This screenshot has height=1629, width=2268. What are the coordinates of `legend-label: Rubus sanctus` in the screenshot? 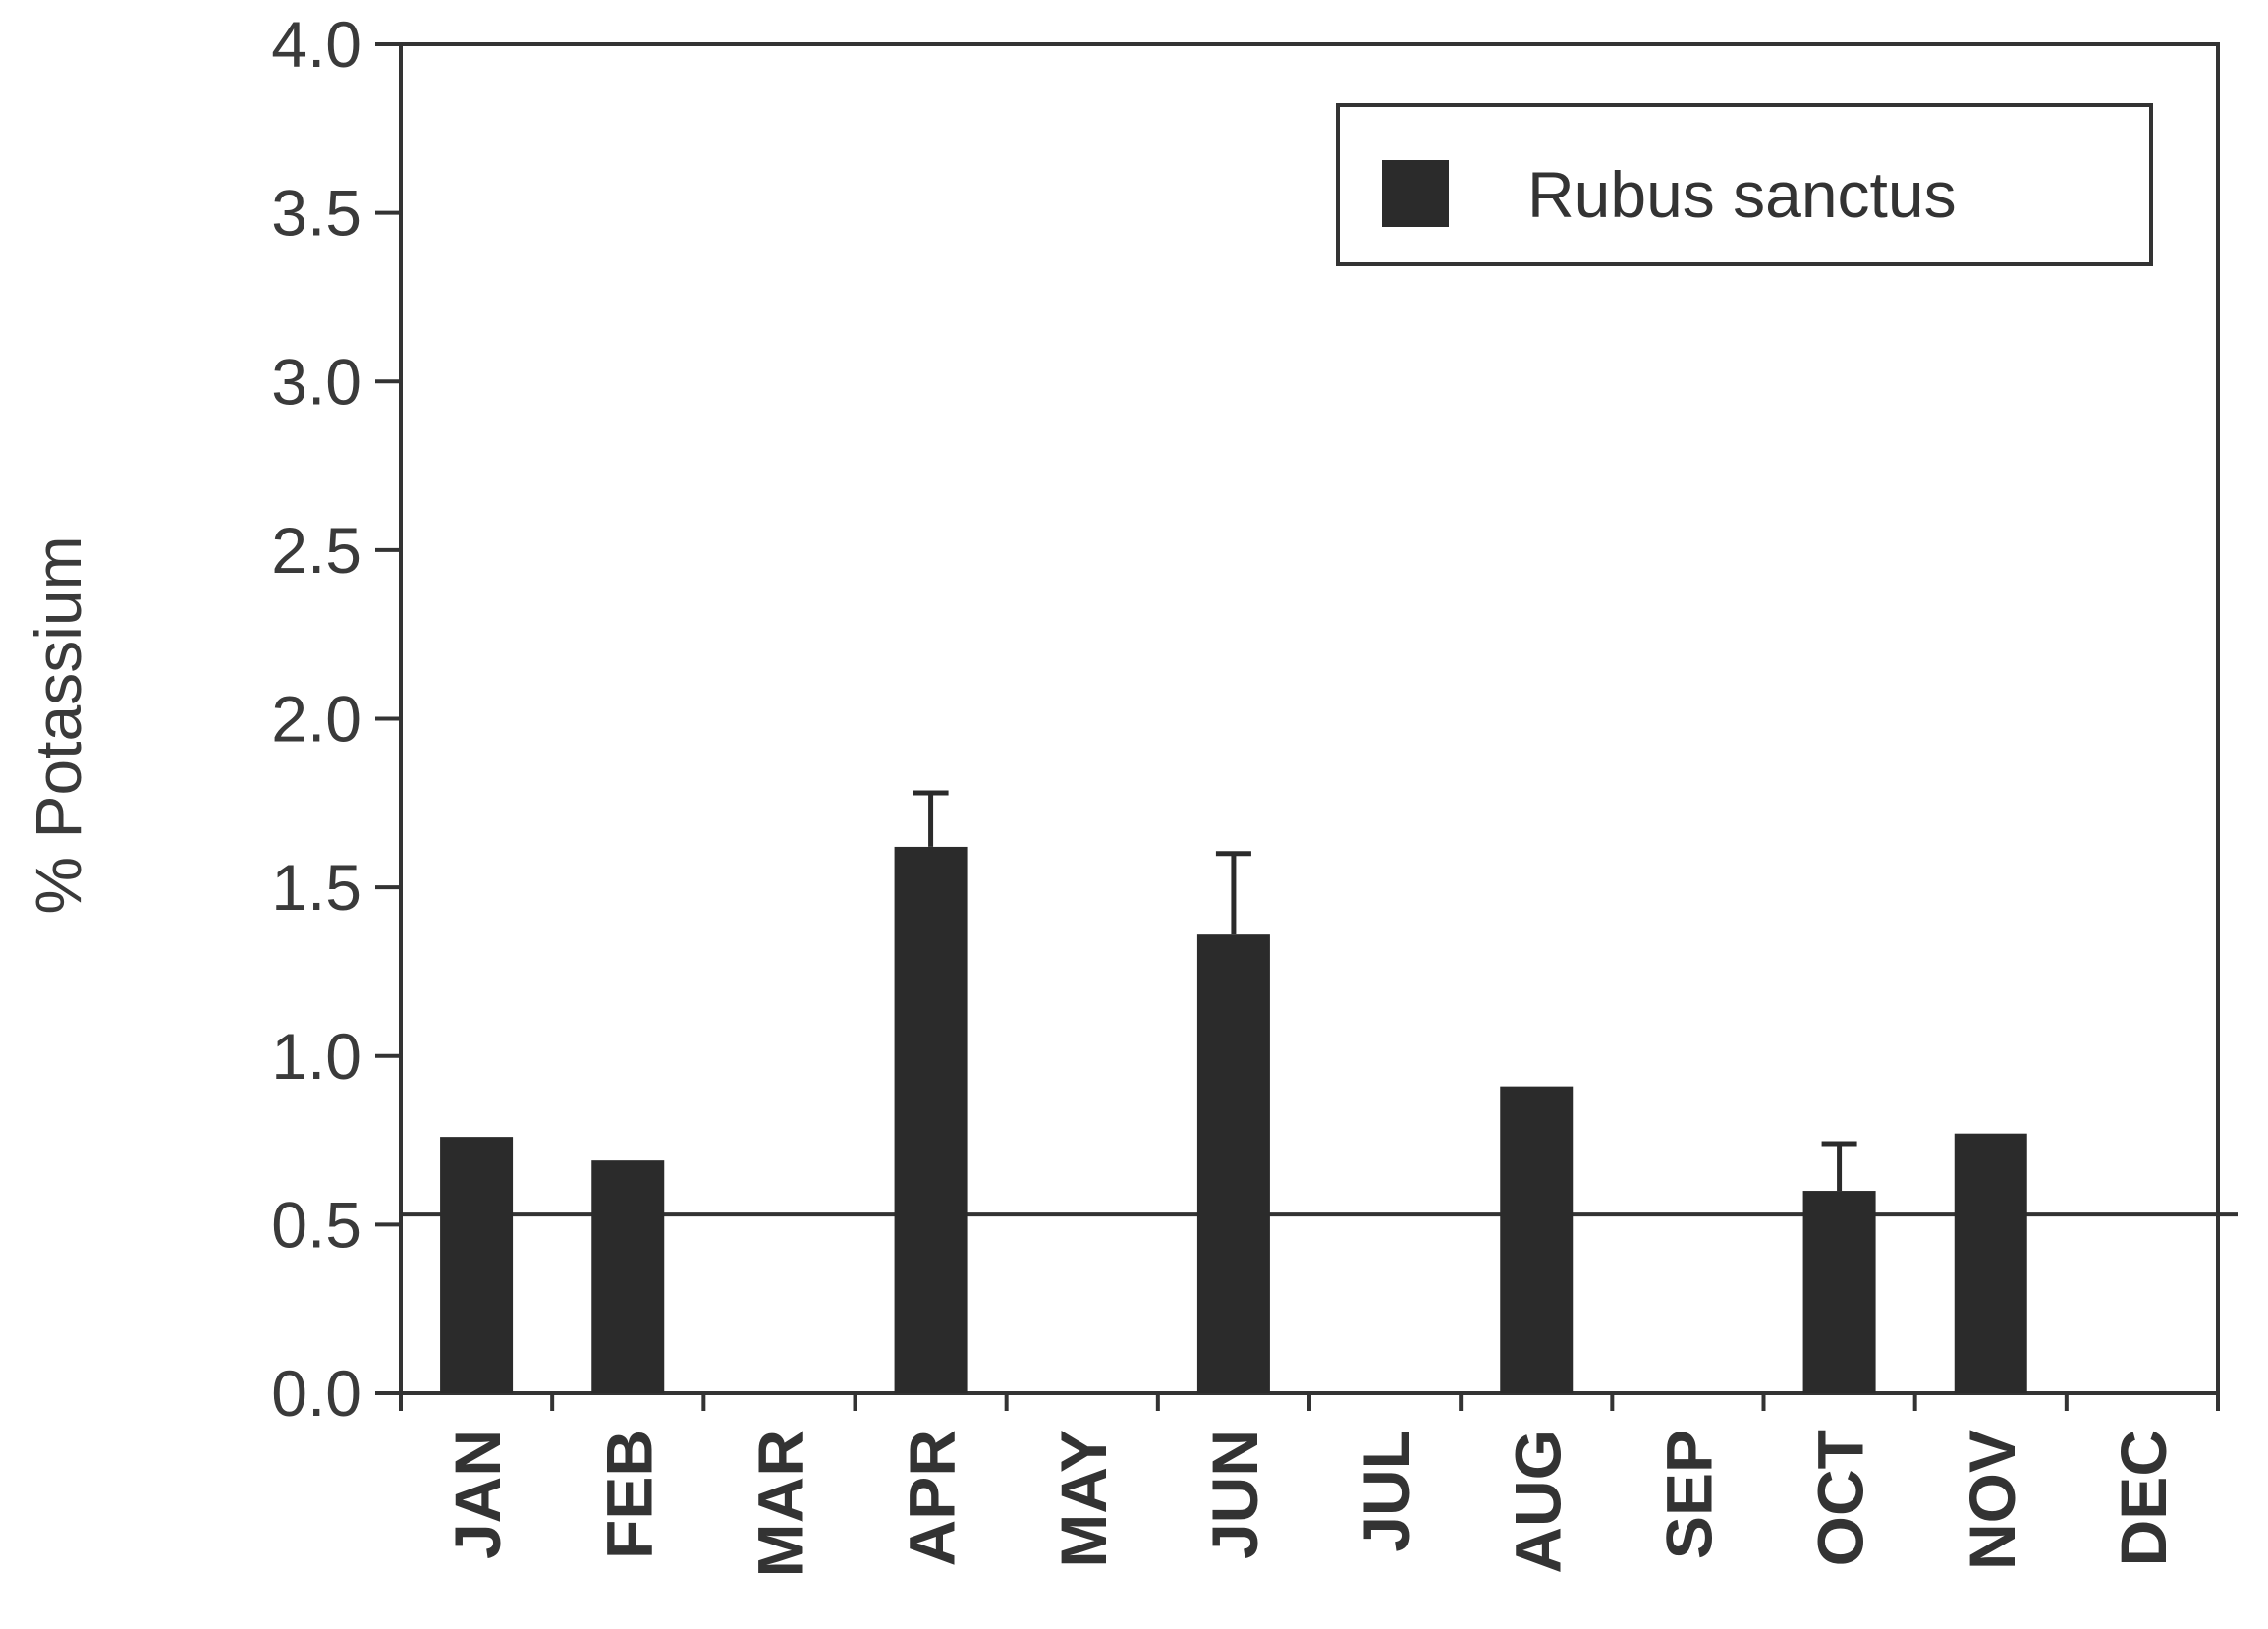 It's located at (1742, 194).